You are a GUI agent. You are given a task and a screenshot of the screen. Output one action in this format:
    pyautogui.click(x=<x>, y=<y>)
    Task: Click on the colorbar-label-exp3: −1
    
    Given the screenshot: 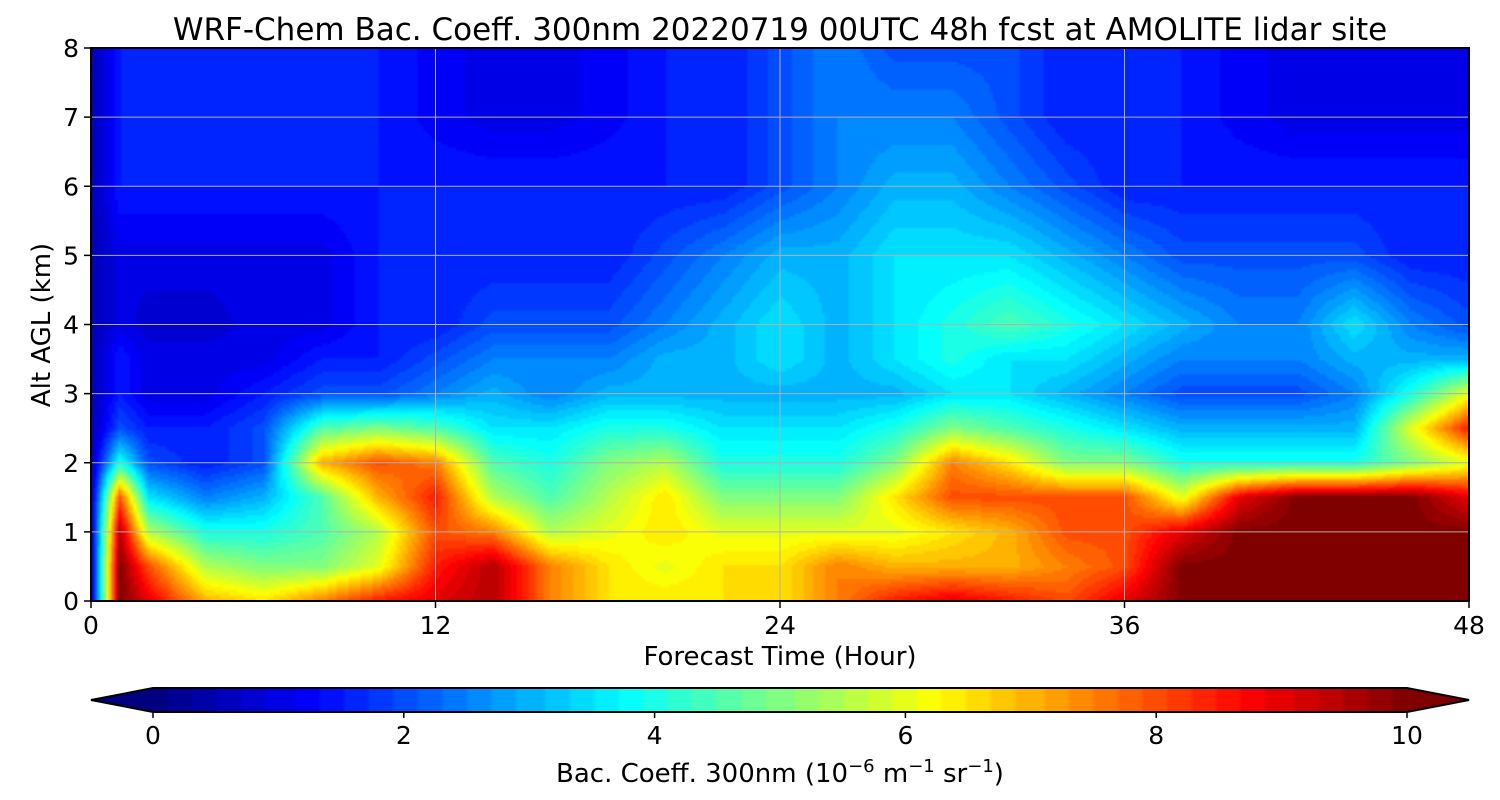 What is the action you would take?
    pyautogui.click(x=980, y=766)
    